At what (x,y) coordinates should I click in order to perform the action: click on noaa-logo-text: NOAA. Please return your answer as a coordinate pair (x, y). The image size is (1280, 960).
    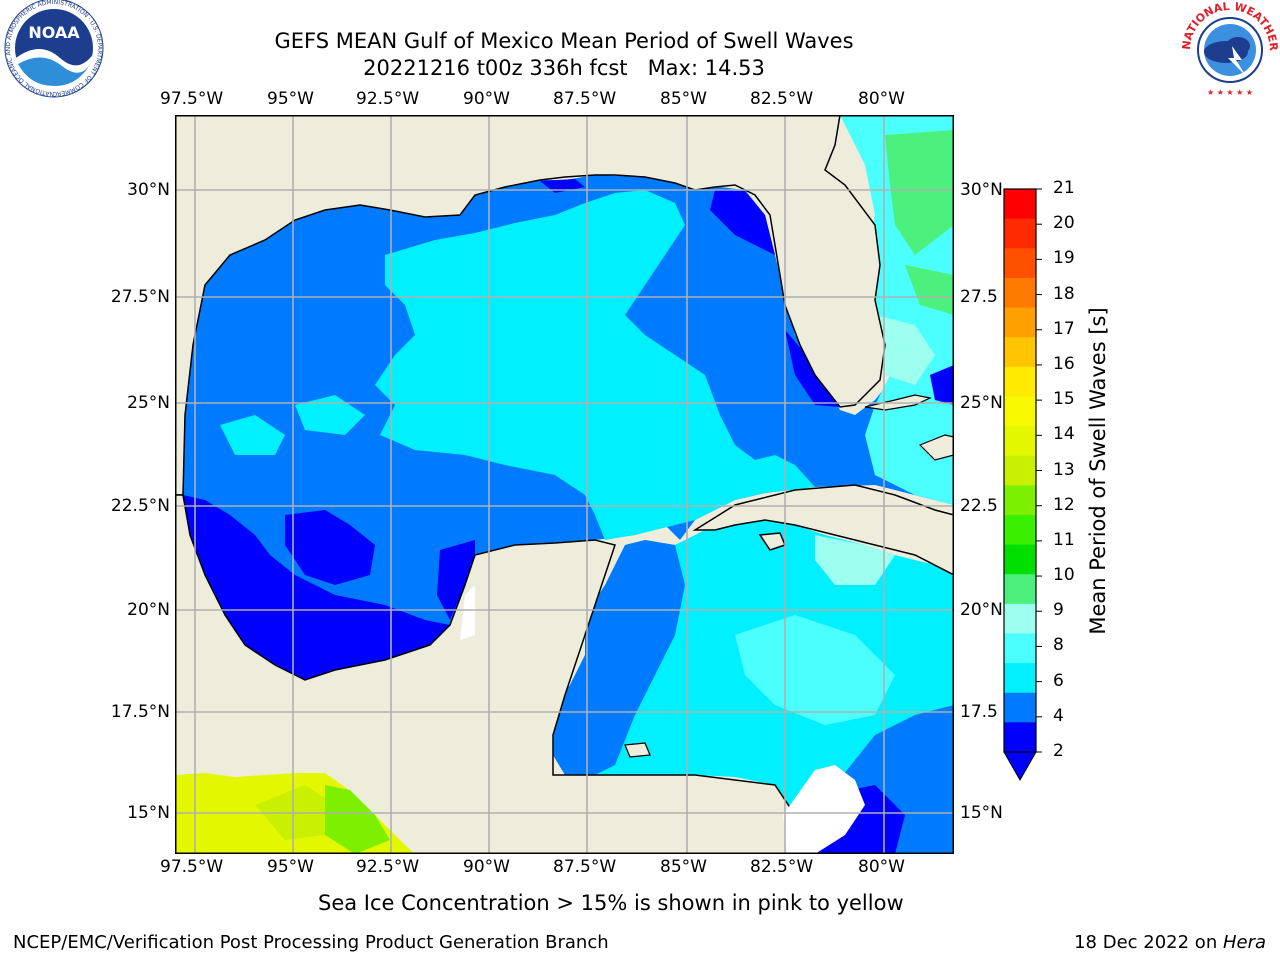
    Looking at the image, I should click on (54, 32).